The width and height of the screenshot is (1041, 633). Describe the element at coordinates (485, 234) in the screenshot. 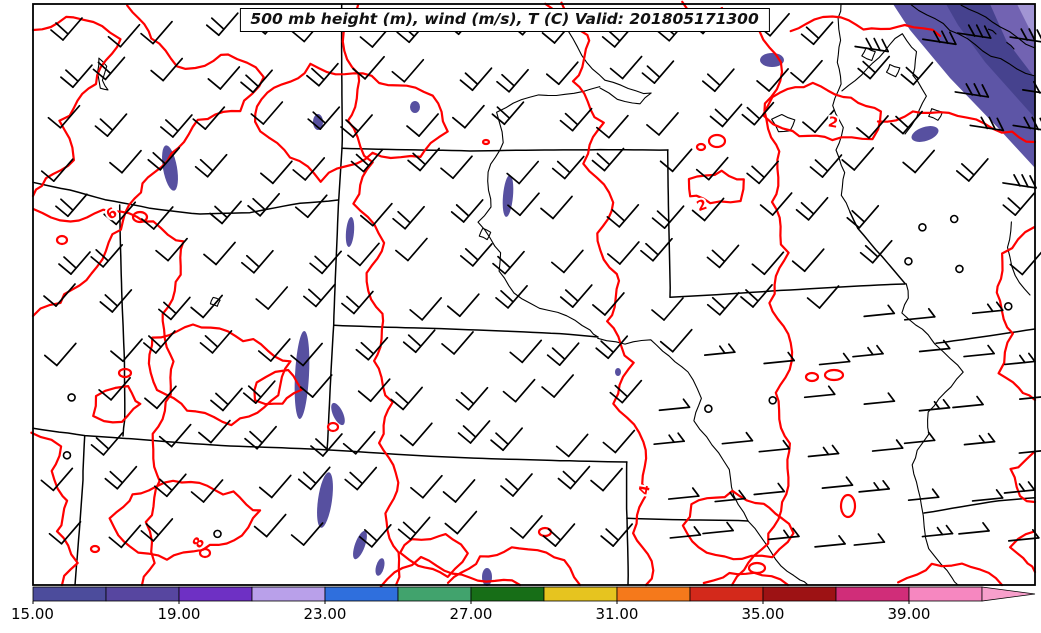

I see `lake-outline` at that location.